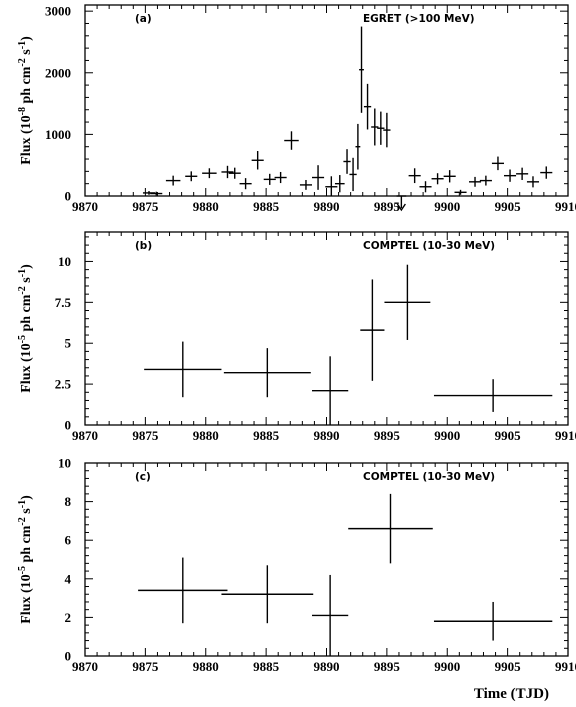 This screenshot has width=576, height=707. Describe the element at coordinates (63, 302) in the screenshot. I see `y-tick-label: 7.5` at that location.